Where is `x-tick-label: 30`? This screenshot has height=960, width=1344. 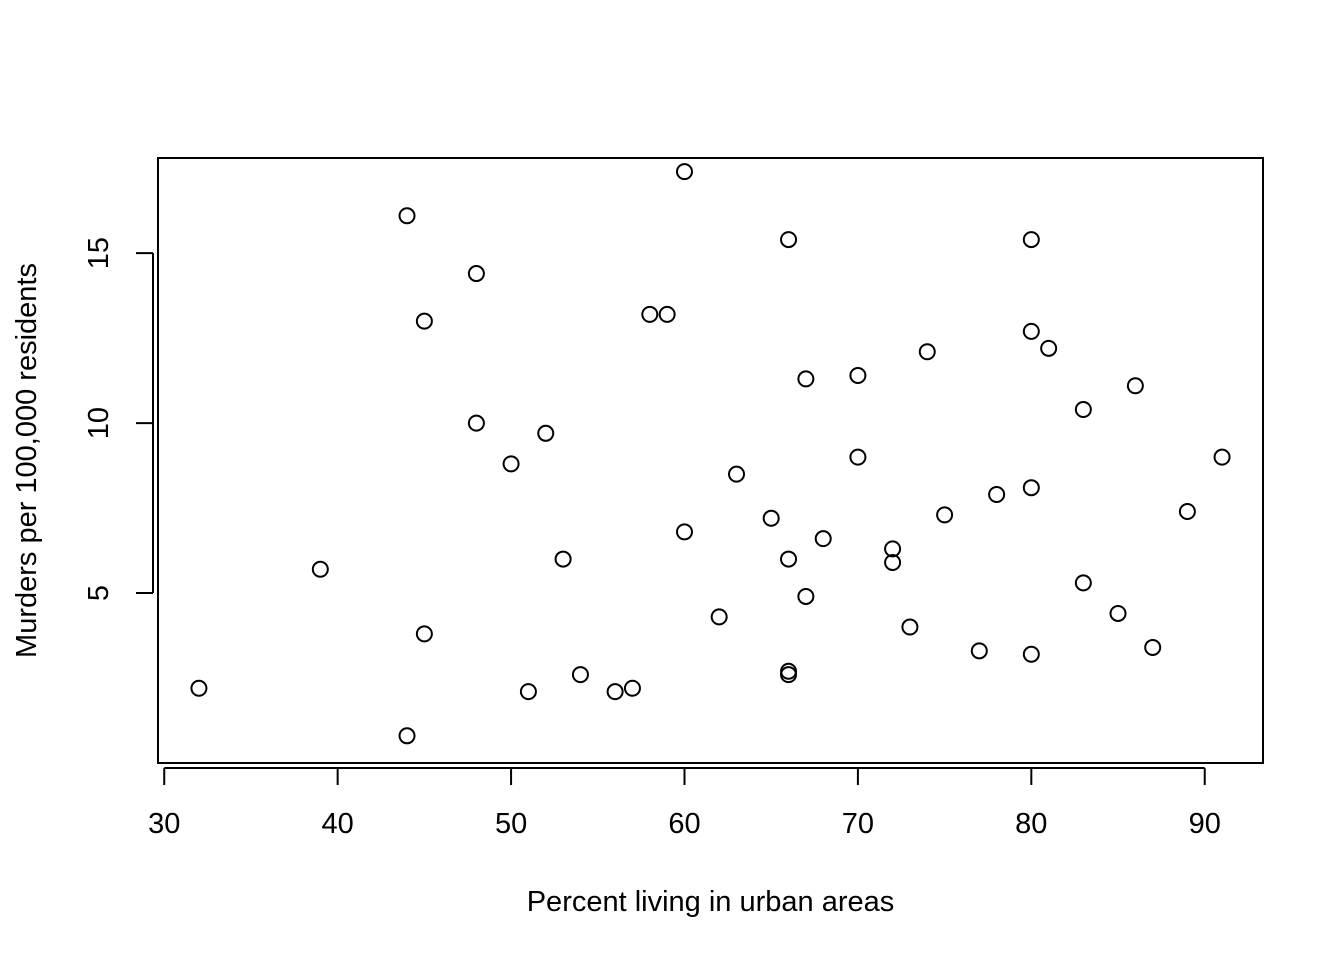
x-tick-label: 30 is located at coordinates (164, 824).